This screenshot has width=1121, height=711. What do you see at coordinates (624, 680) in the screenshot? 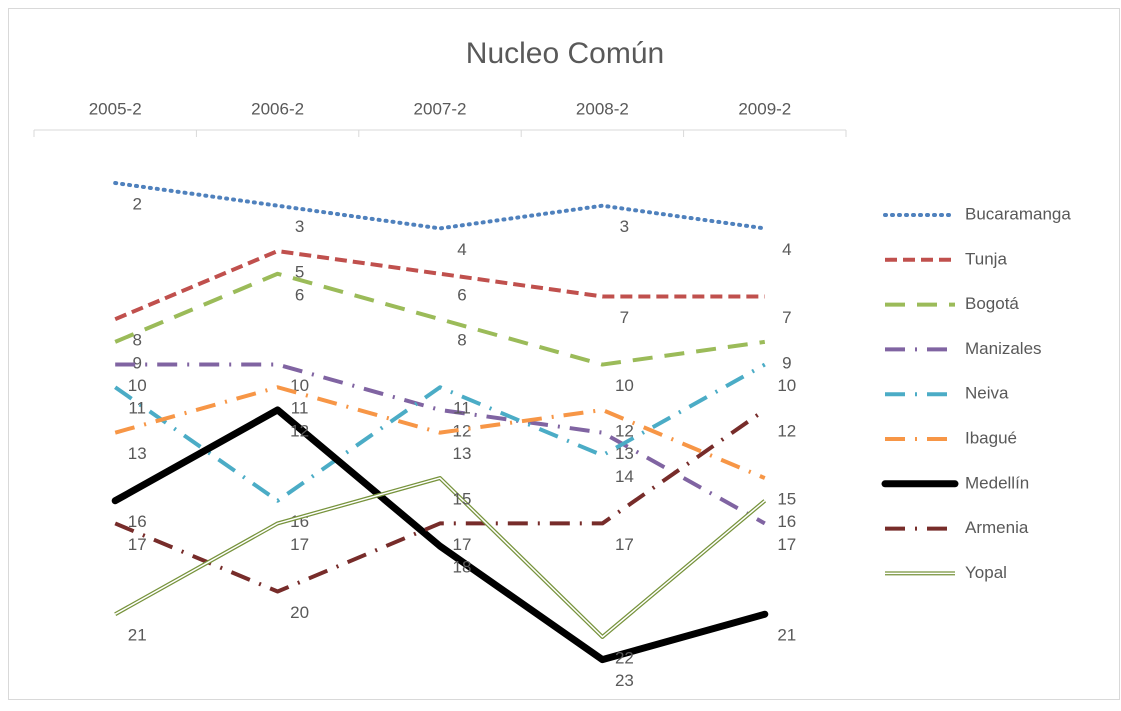
I see `data-label: 23` at bounding box center [624, 680].